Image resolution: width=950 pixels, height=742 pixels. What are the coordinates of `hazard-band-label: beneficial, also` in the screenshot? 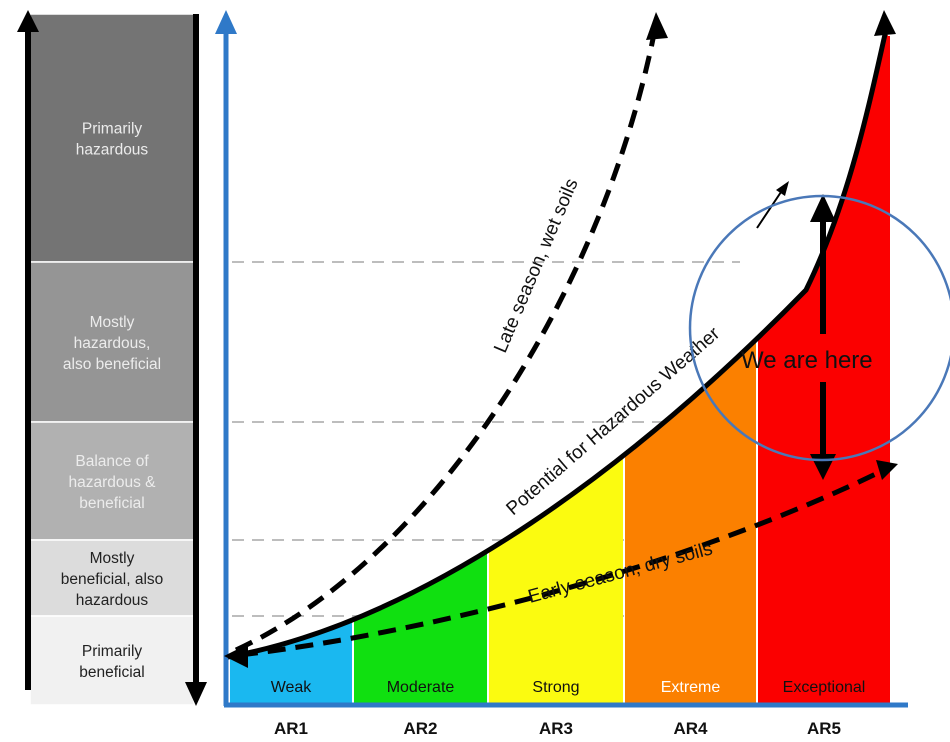 It's located at (112, 579).